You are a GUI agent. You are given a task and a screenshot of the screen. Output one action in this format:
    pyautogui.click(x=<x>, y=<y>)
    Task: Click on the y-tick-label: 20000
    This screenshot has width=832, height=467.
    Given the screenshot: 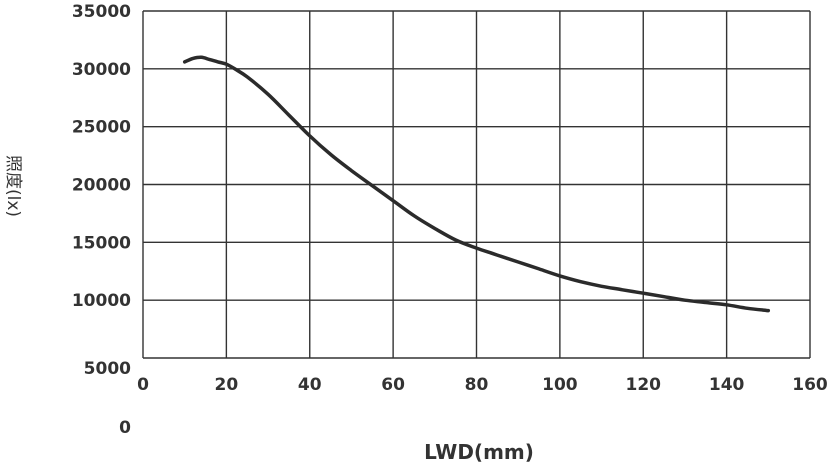 What is the action you would take?
    pyautogui.click(x=101, y=186)
    